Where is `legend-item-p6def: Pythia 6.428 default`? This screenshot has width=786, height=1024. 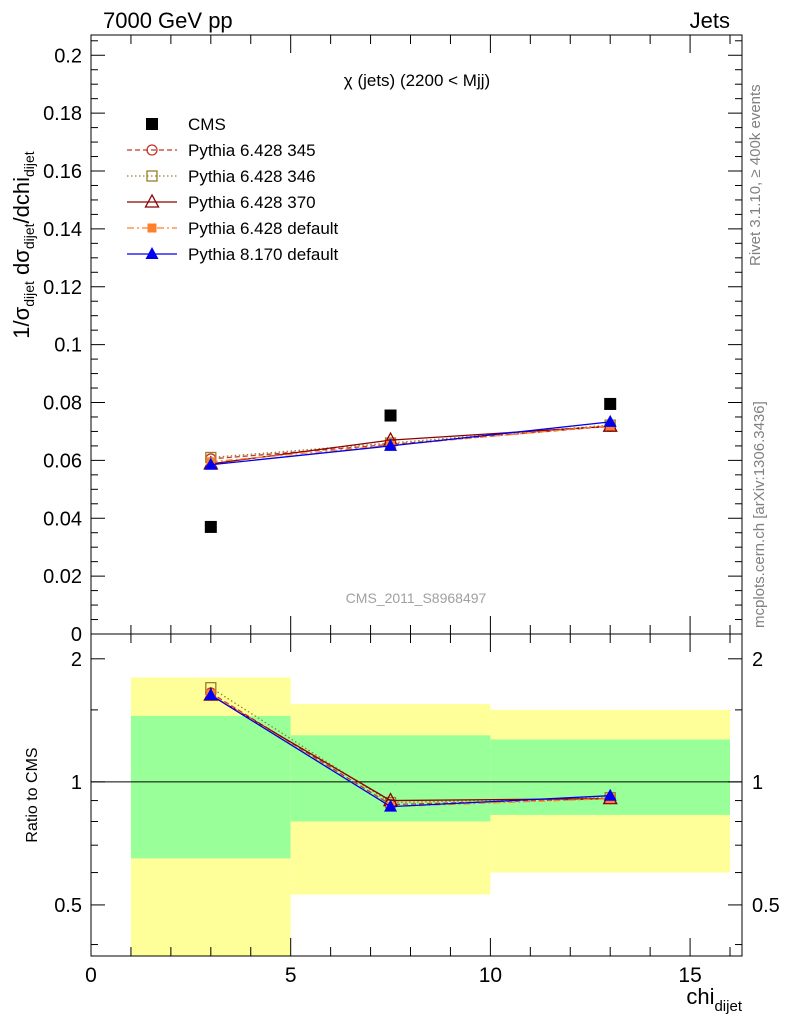 legend-item-p6def: Pythia 6.428 default is located at coordinates (233, 228).